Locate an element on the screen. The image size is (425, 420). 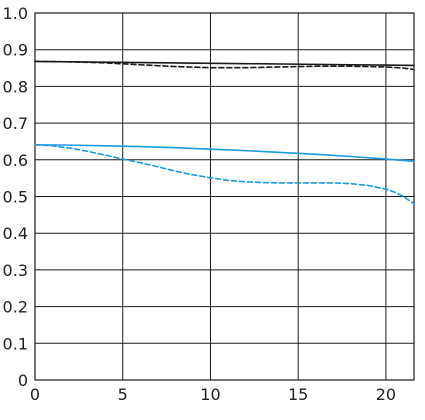
y-tick-label: 0.2 is located at coordinates (15, 307).